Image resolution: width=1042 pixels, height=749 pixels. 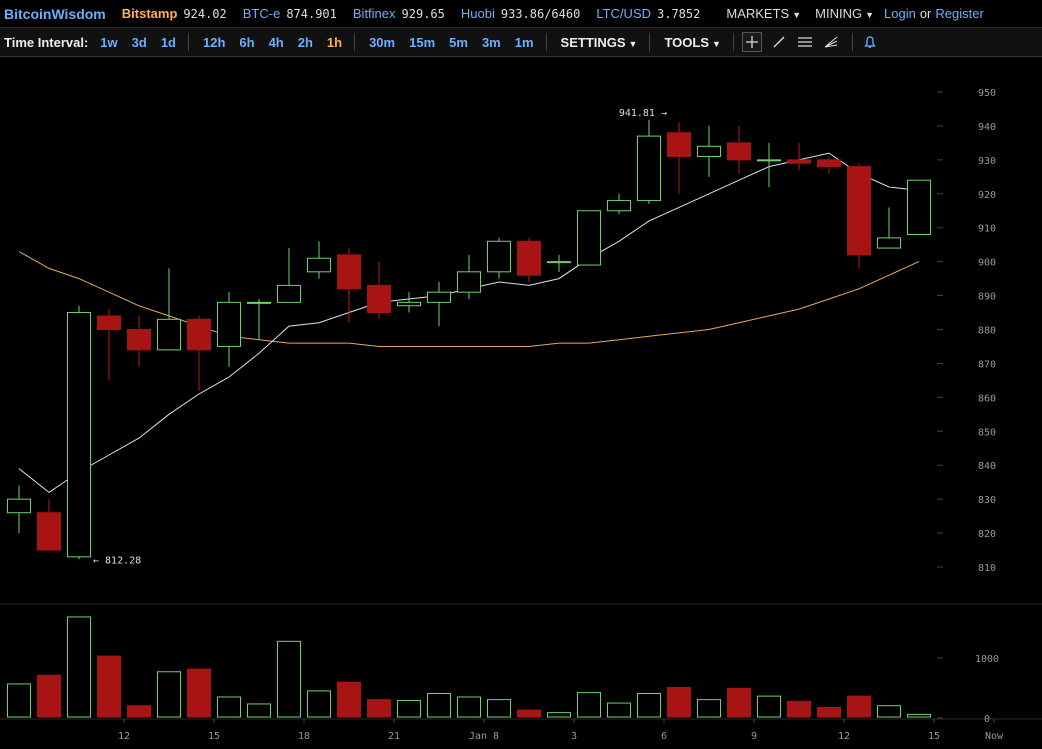 What do you see at coordinates (987, 229) in the screenshot?
I see `y-tick-label: 910` at bounding box center [987, 229].